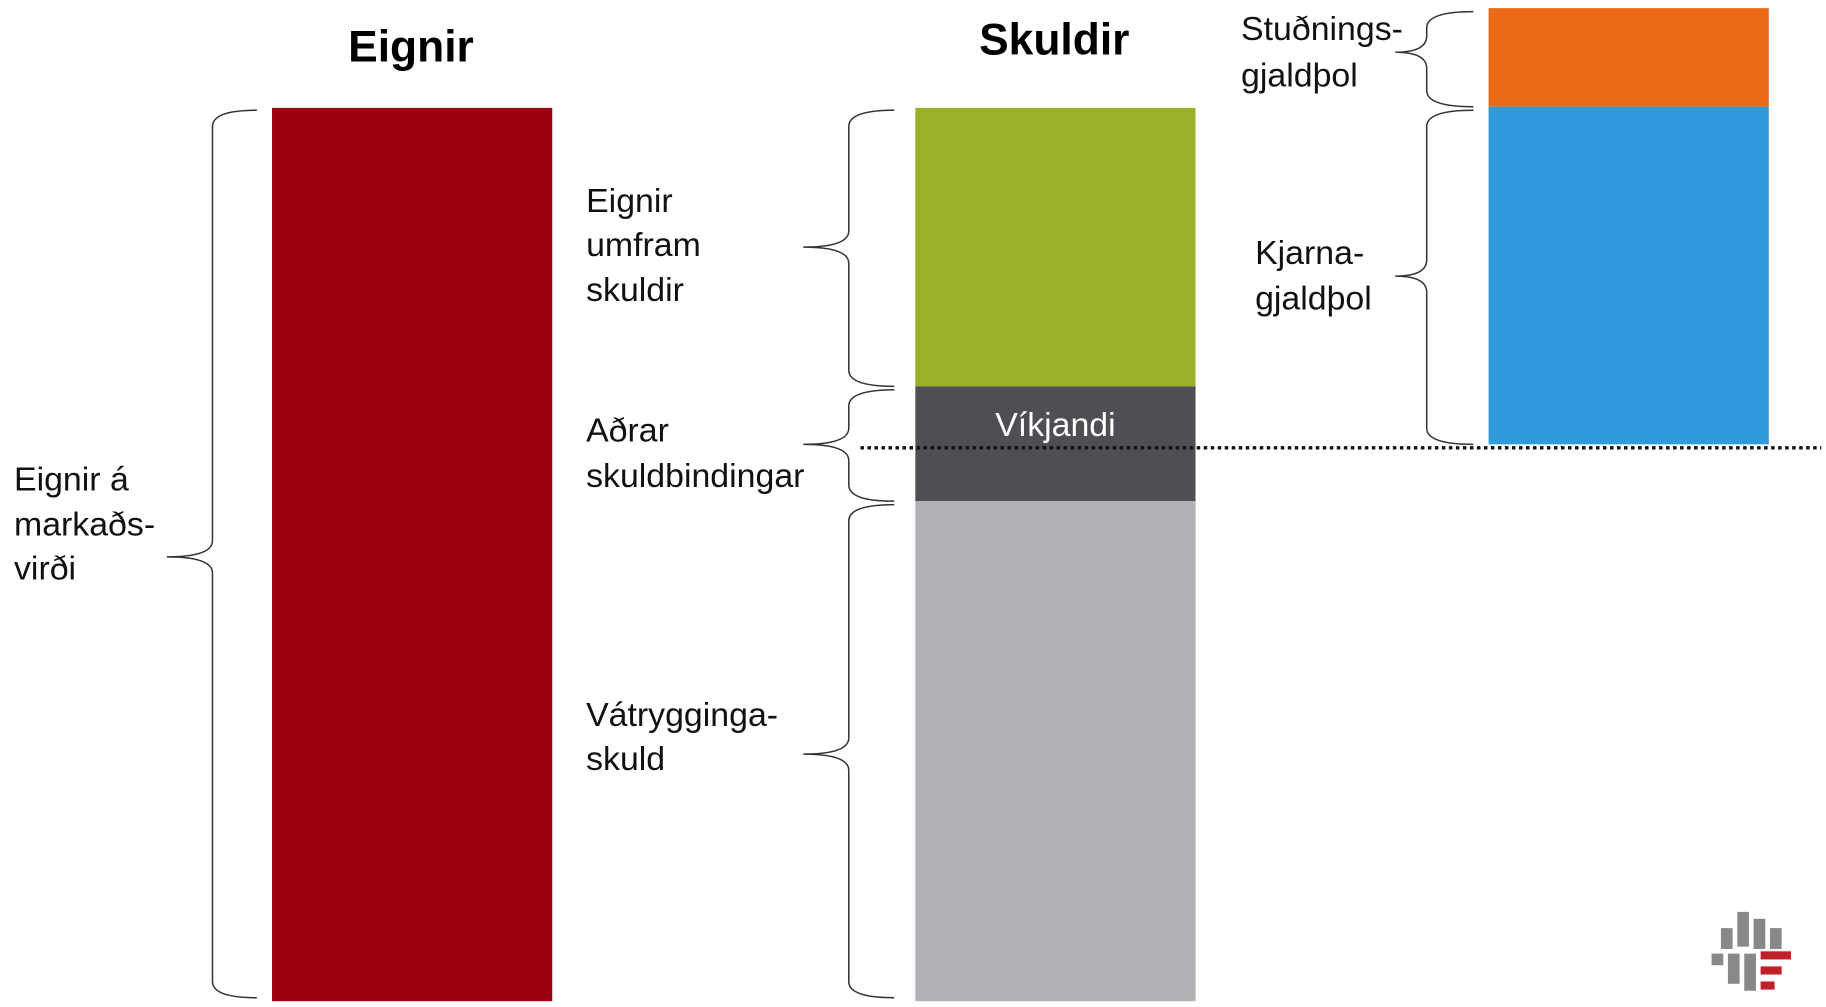 This screenshot has width=1826, height=1007. Describe the element at coordinates (625, 759) in the screenshot. I see `label-line: skuld` at that location.